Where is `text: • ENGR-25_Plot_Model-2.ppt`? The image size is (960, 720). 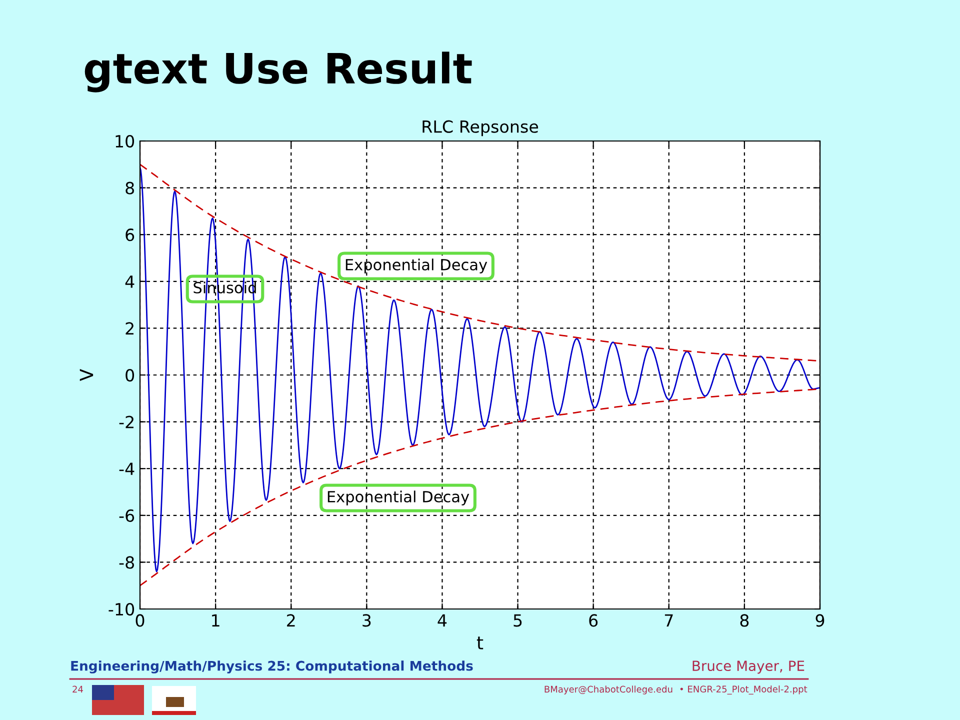 text: • ENGR-25_Plot_Model-2.ppt is located at coordinates (744, 690).